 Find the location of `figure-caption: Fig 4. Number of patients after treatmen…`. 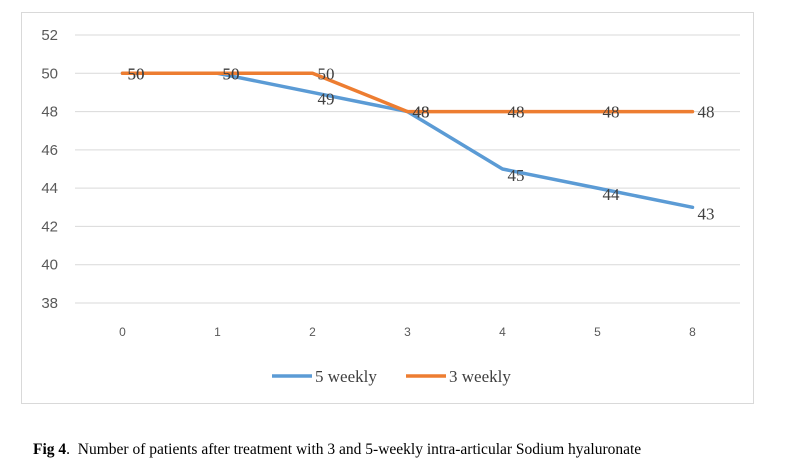

figure-caption: Fig 4. Number of patients after treatmen… is located at coordinates (403, 450).